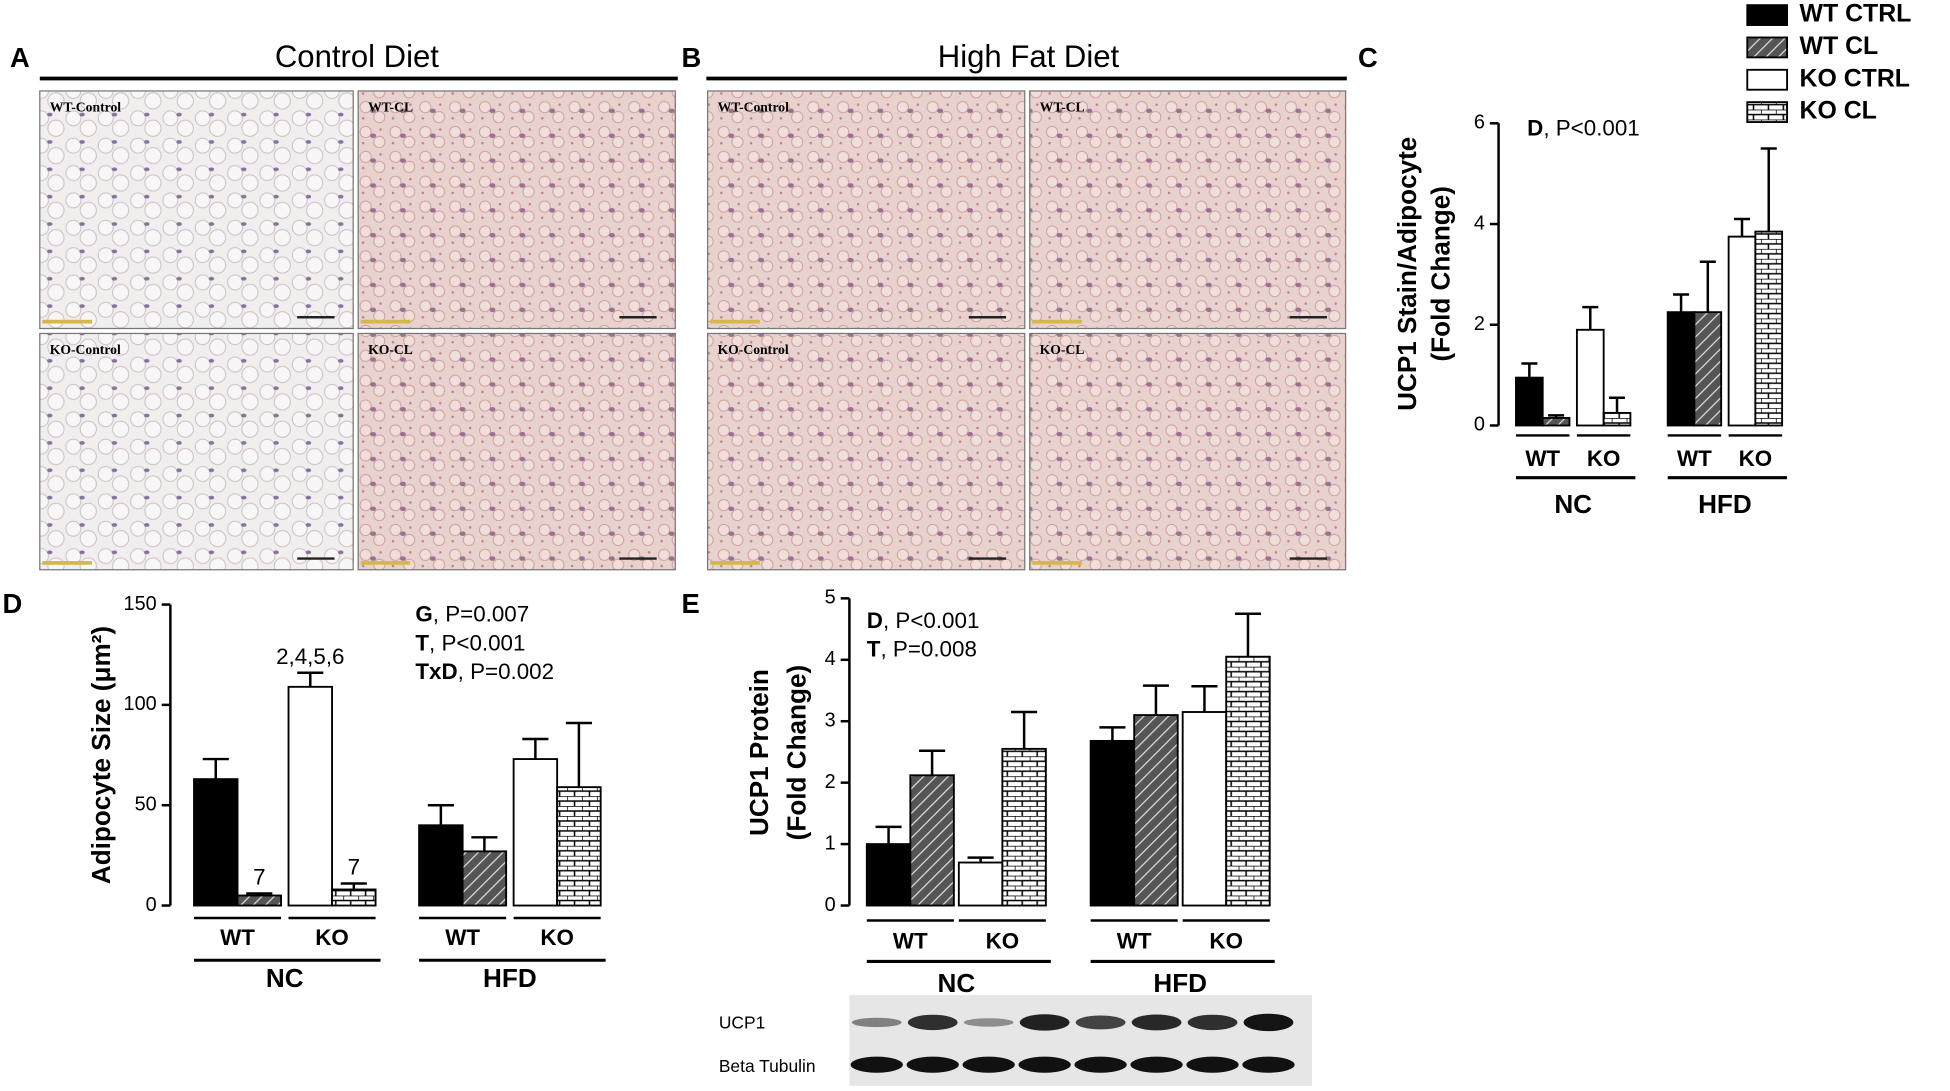 The width and height of the screenshot is (1950, 1091). What do you see at coordinates (1535, 127) in the screenshot?
I see `stat-term: D` at bounding box center [1535, 127].